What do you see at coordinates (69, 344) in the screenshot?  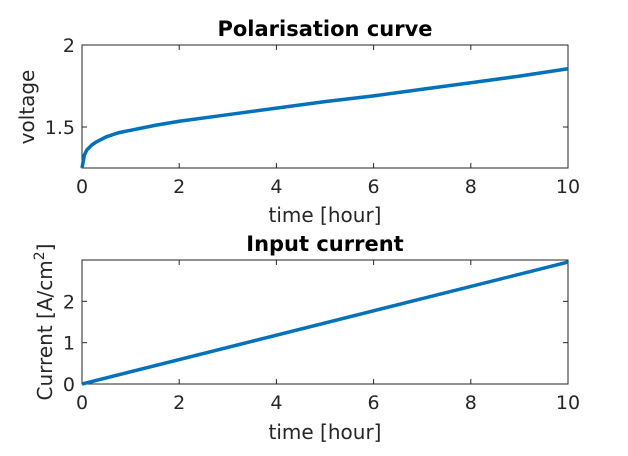 I see `y-tick-label: 1` at bounding box center [69, 344].